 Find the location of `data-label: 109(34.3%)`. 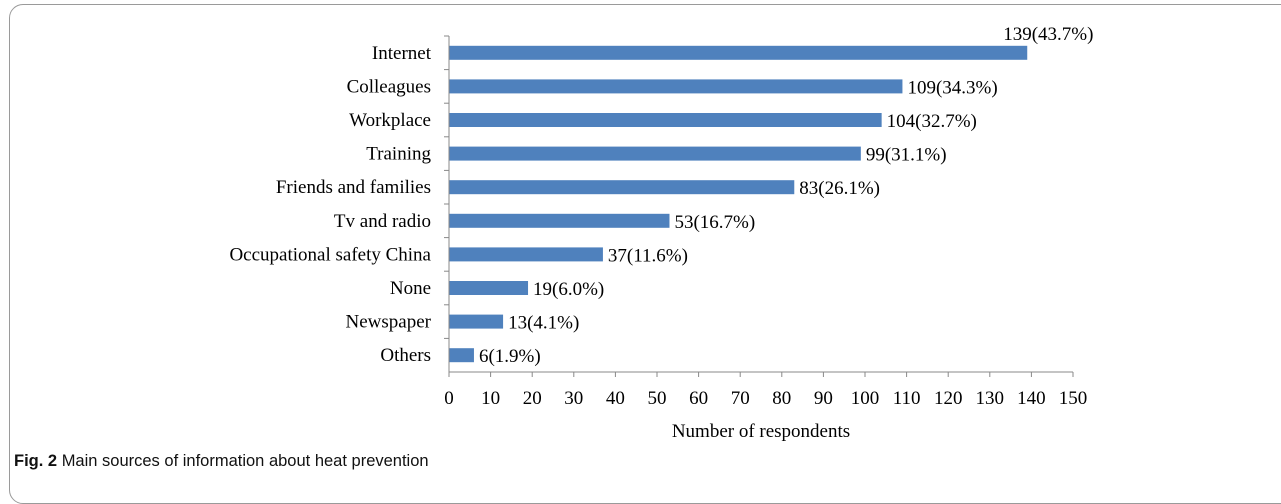

data-label: 109(34.3%) is located at coordinates (952, 87).